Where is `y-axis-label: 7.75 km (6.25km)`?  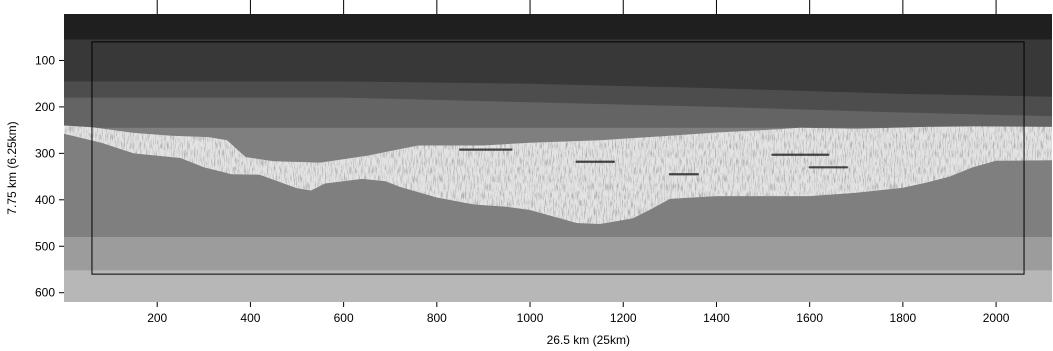
y-axis-label: 7.75 km (6.25km) is located at coordinates (12, 167).